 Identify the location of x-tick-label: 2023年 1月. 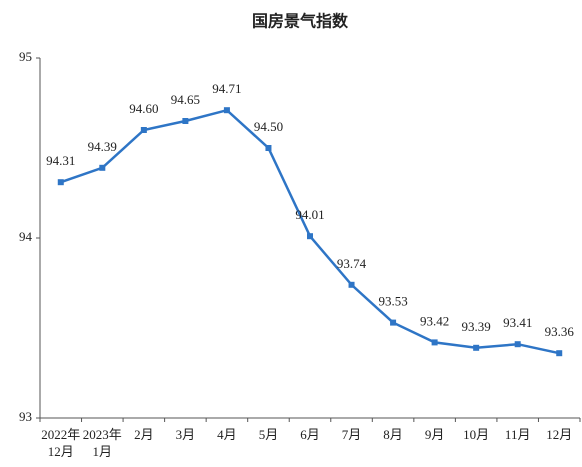
(102, 443).